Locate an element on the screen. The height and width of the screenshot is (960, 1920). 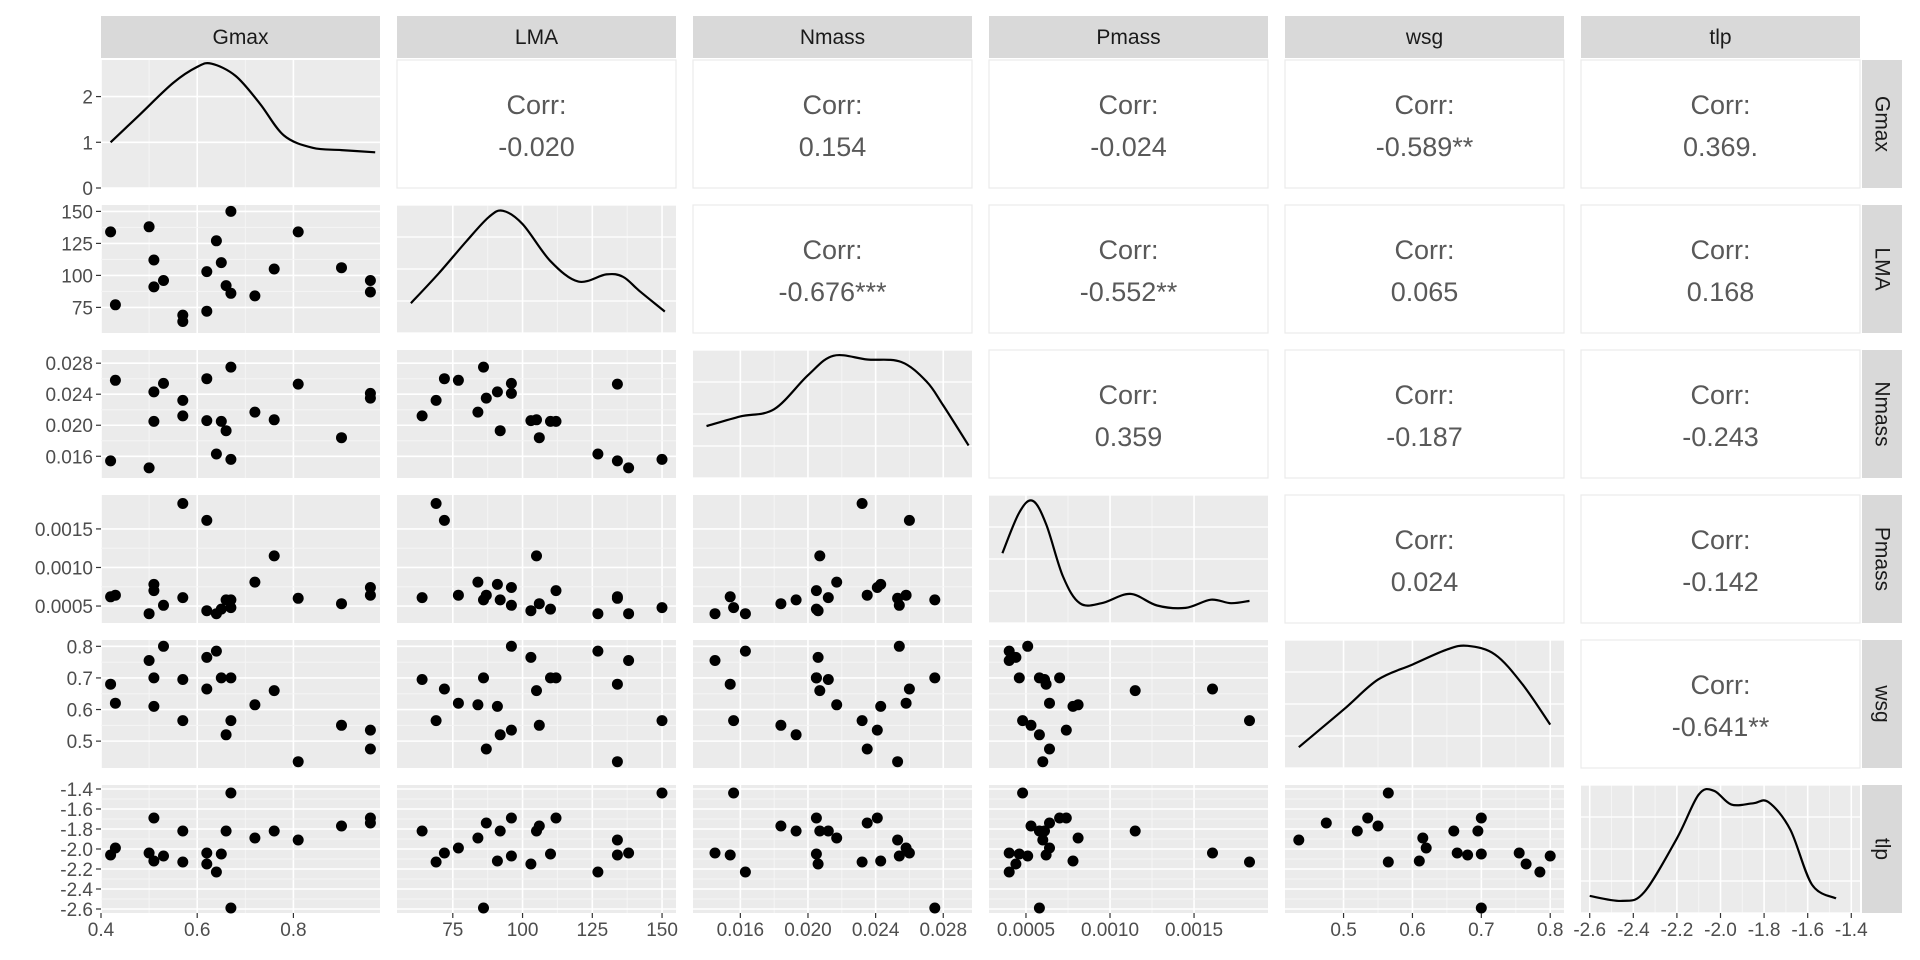
x-tick-label-wsg: 0.8 is located at coordinates (1550, 930).